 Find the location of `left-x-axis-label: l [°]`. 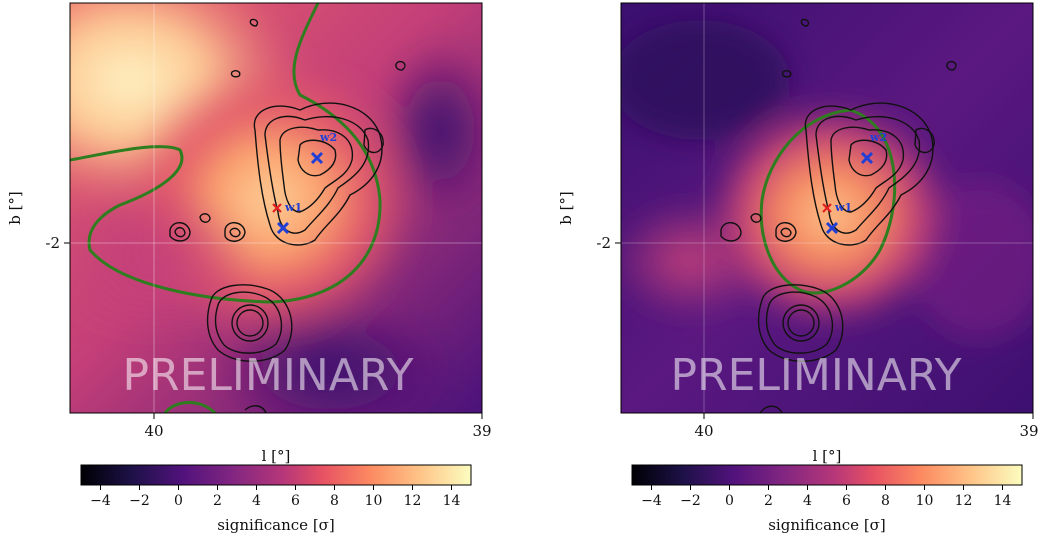

left-x-axis-label: l [°] is located at coordinates (276, 456).